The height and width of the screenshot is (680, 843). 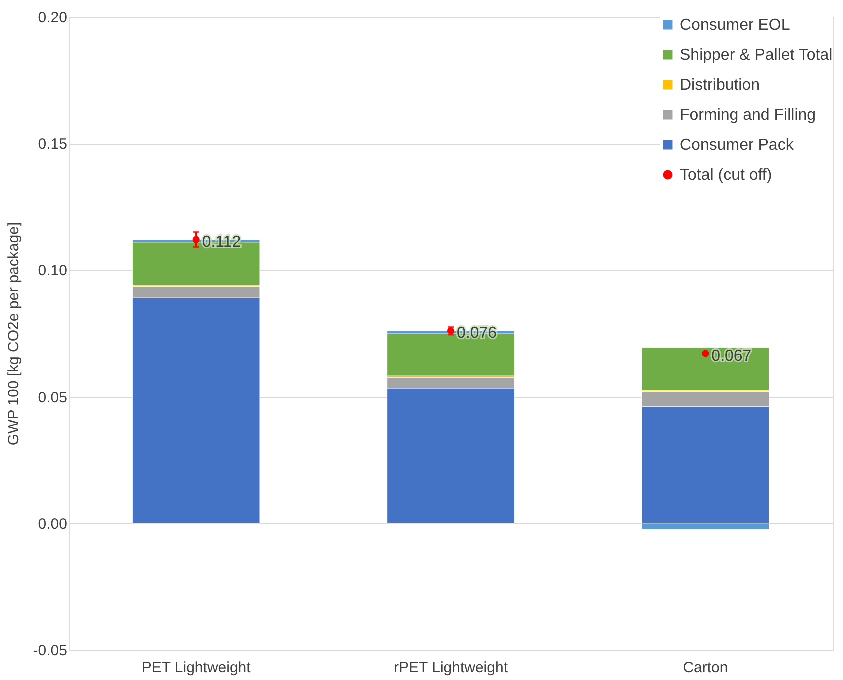 I want to click on legend-label: Distribution, so click(x=720, y=85).